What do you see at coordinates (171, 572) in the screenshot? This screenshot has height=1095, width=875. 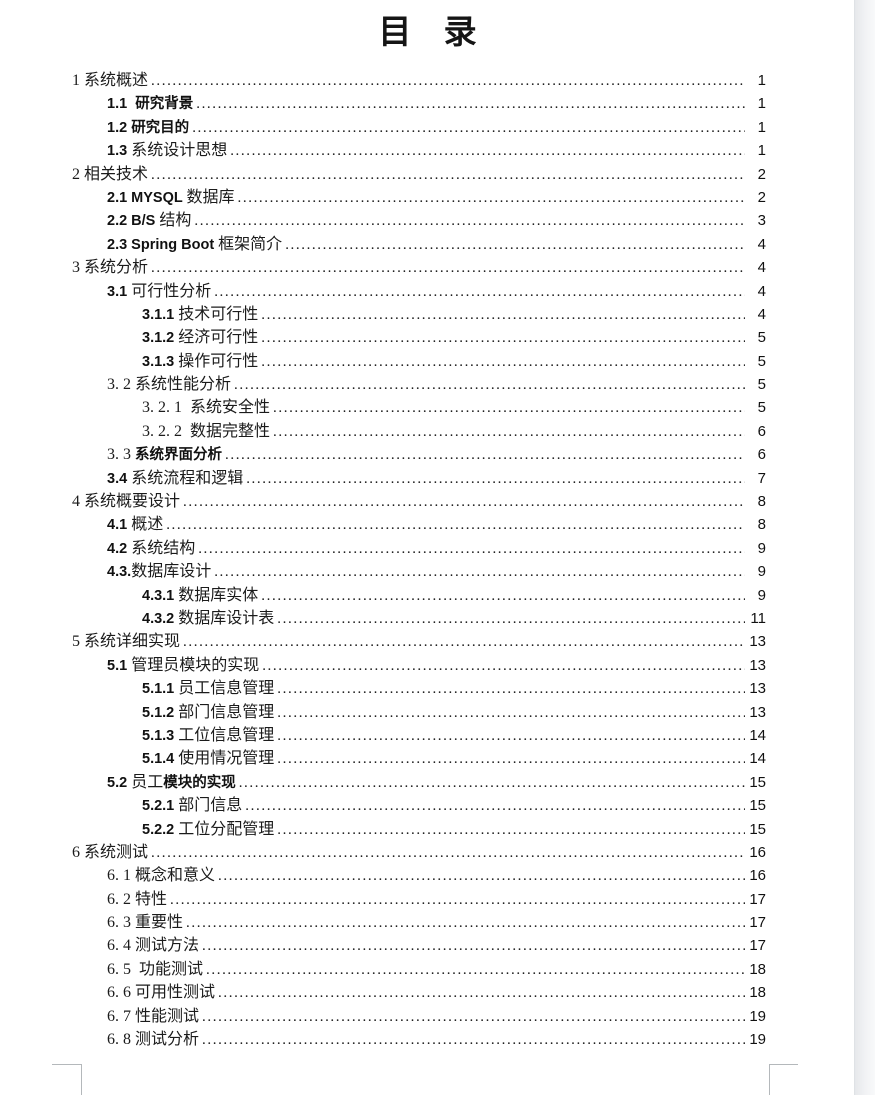 I see `toc-entry-text-segment: 数据库设计` at bounding box center [171, 572].